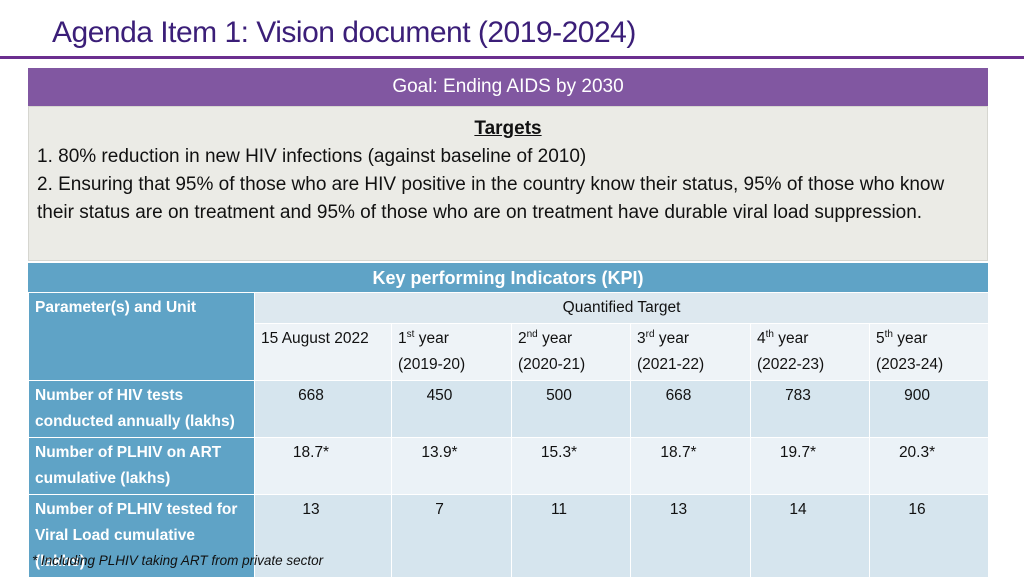 The height and width of the screenshot is (578, 1024). Describe the element at coordinates (690, 339) in the screenshot. I see `year-label: 3rd year` at that location.